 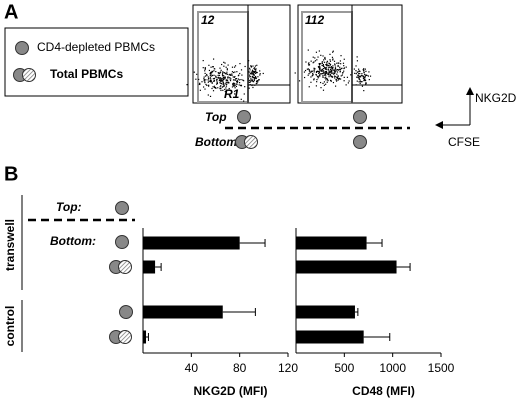 What do you see at coordinates (314, 20) in the screenshot?
I see `gate-count: 112` at bounding box center [314, 20].